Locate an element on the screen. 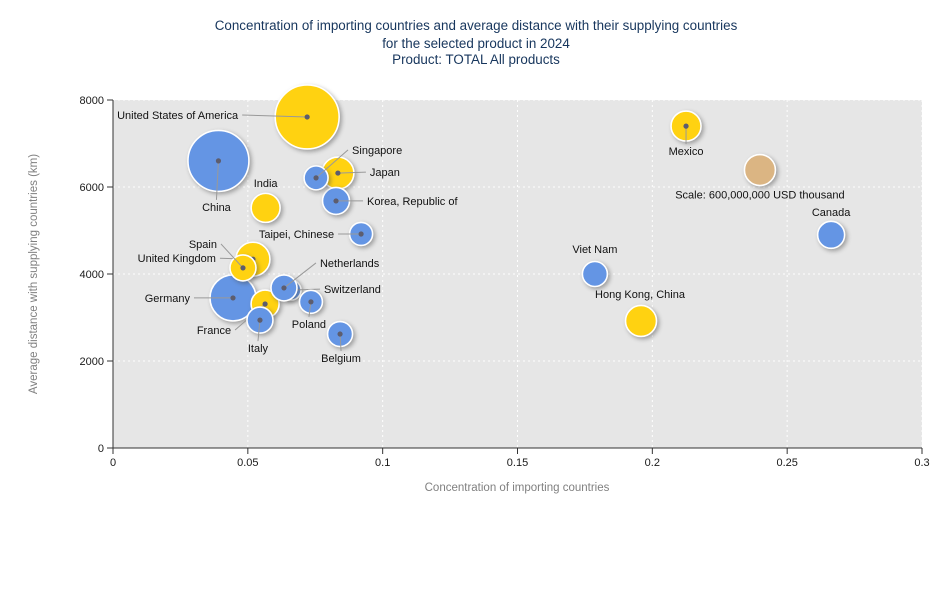 The width and height of the screenshot is (950, 600). point-united-kingdom: United Kingdom is located at coordinates (204, 259).